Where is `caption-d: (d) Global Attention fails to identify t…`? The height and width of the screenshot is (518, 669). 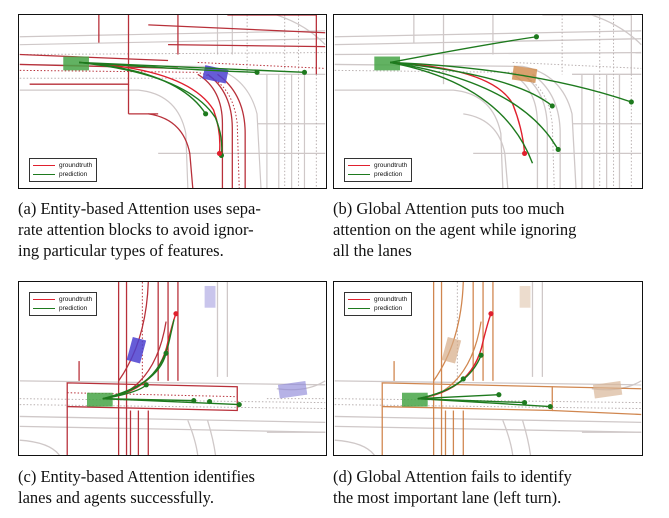 caption-d: (d) Global Attention fails to identify t… is located at coordinates (452, 487).